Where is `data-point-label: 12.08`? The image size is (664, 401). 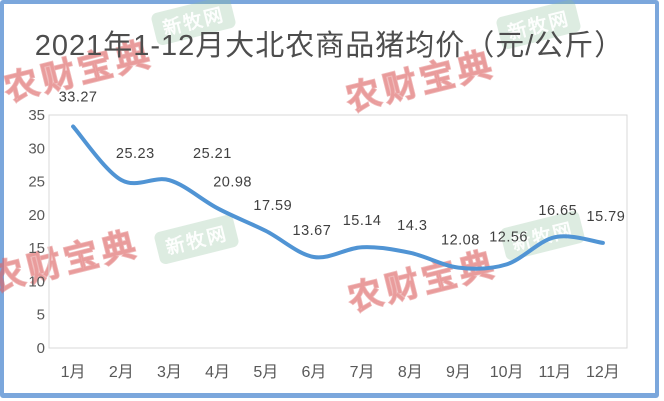
data-point-label: 12.08 is located at coordinates (460, 241).